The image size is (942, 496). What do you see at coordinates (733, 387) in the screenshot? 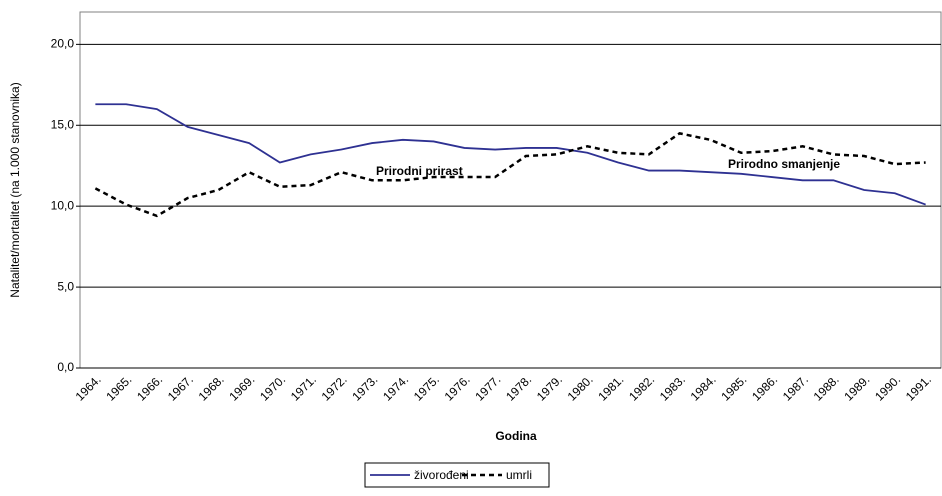
I see `x-tick-label: 1985.` at bounding box center [733, 387].